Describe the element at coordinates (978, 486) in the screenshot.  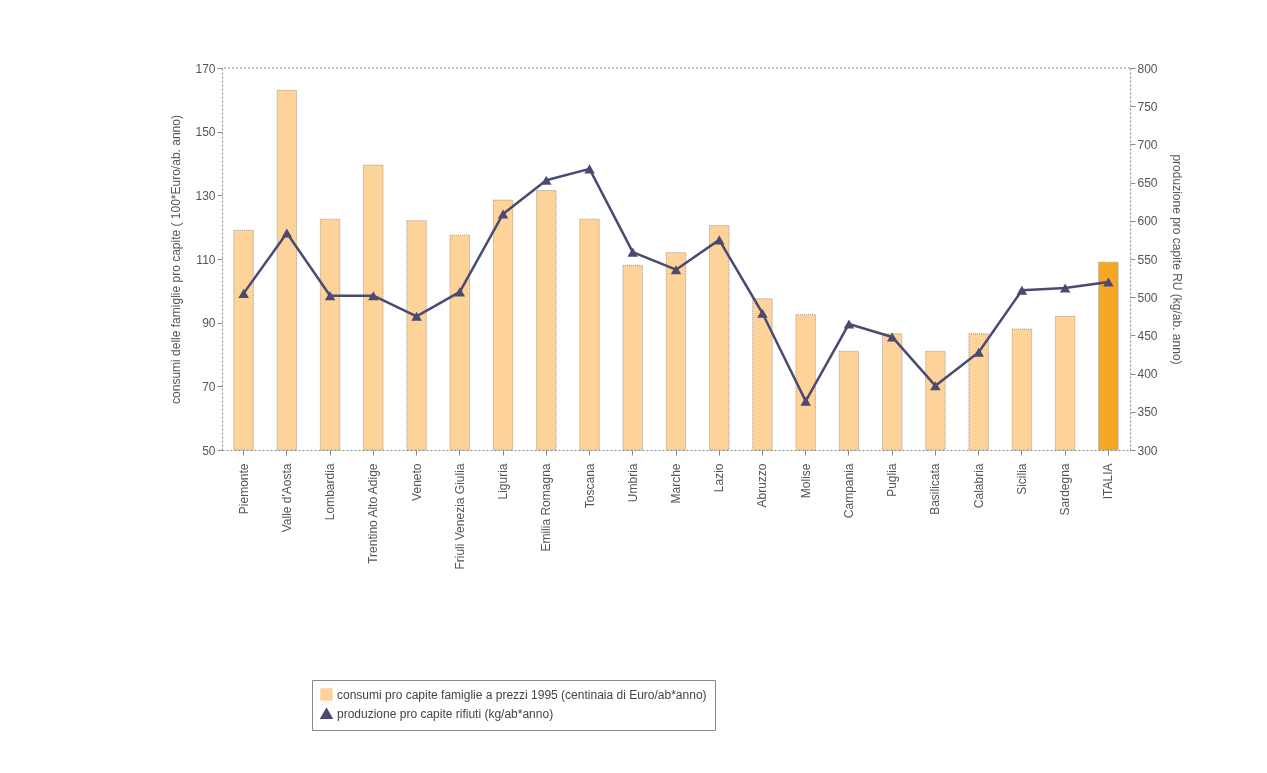
I see `x-tick-label: Calabria` at that location.